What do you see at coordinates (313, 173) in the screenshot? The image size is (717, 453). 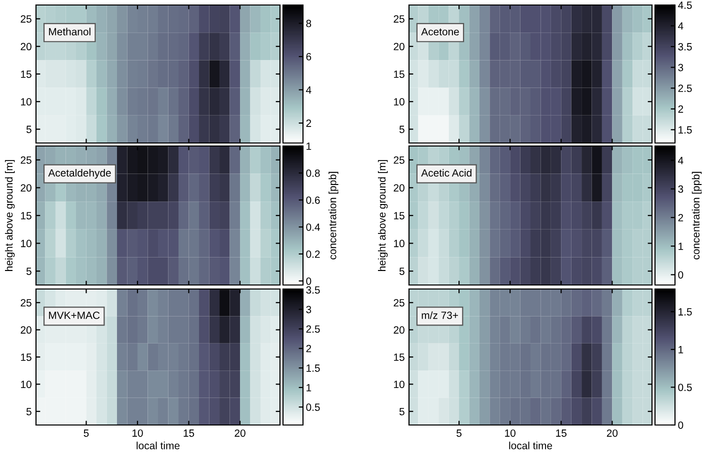 I see `color-bar-label: 0.8` at bounding box center [313, 173].